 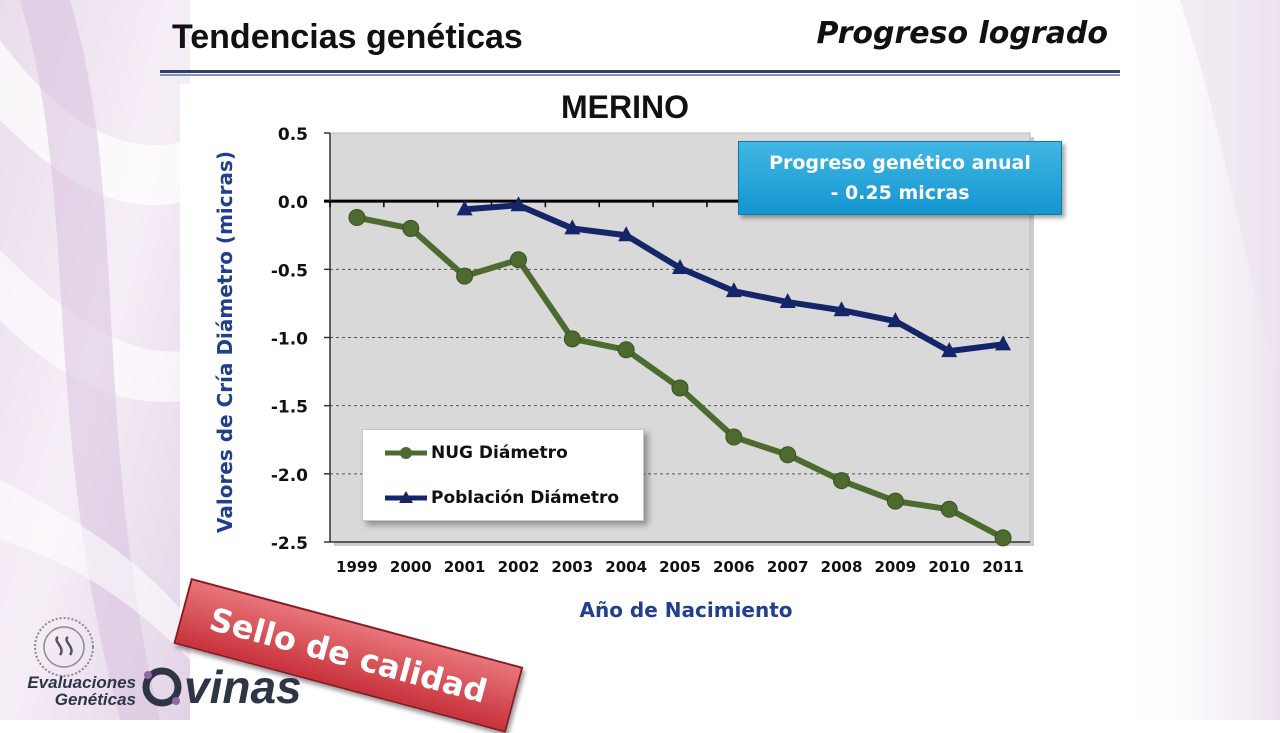 What do you see at coordinates (572, 567) in the screenshot?
I see `x-tick-label: 2003` at bounding box center [572, 567].